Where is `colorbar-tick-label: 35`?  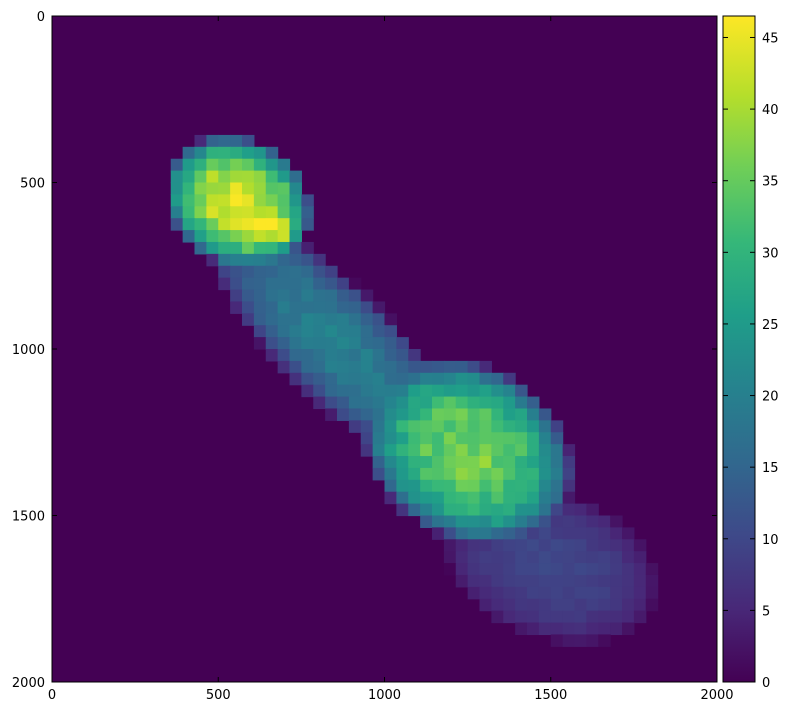
colorbar-tick-label: 35 is located at coordinates (770, 182).